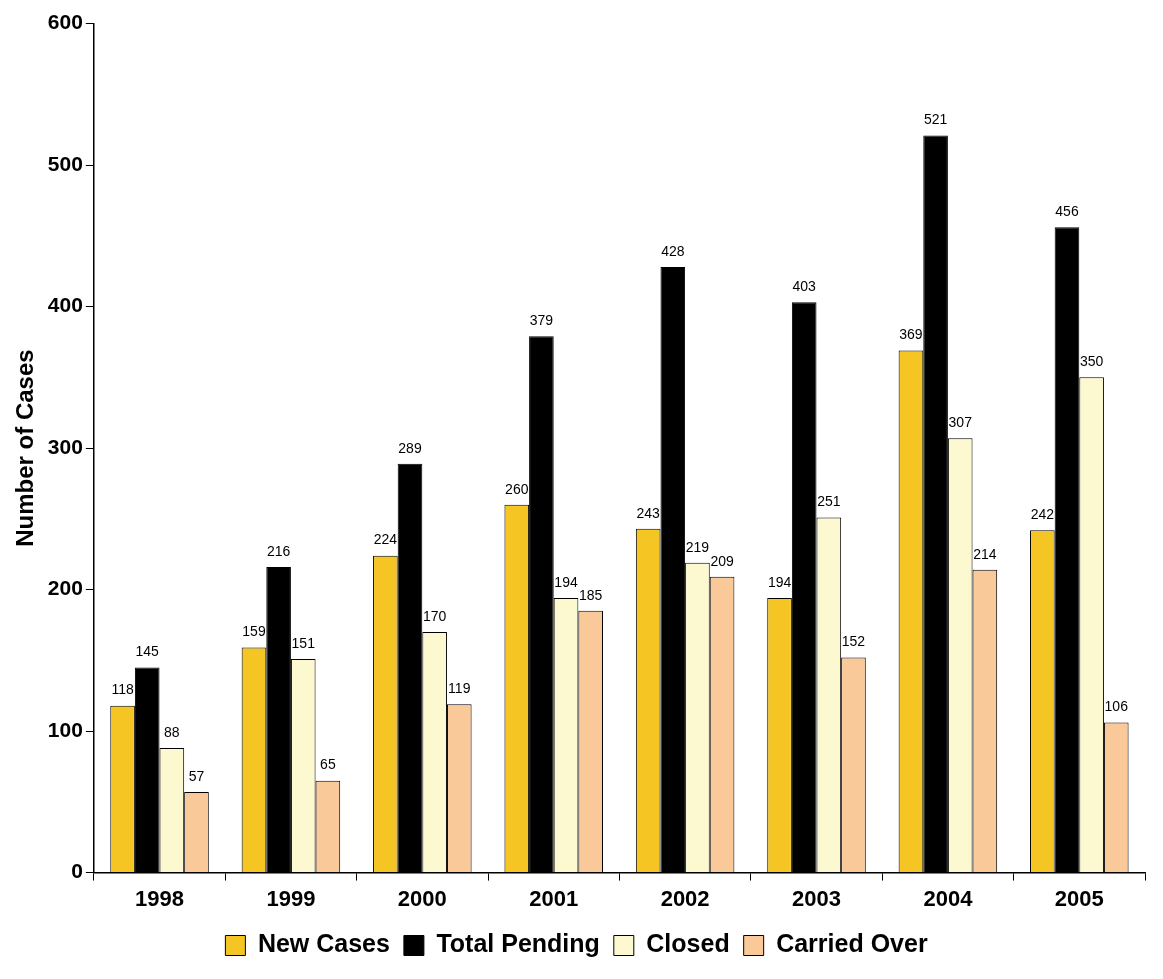 This screenshot has height=979, width=1163. Describe the element at coordinates (673, 250) in the screenshot. I see `data-label: 428` at that location.